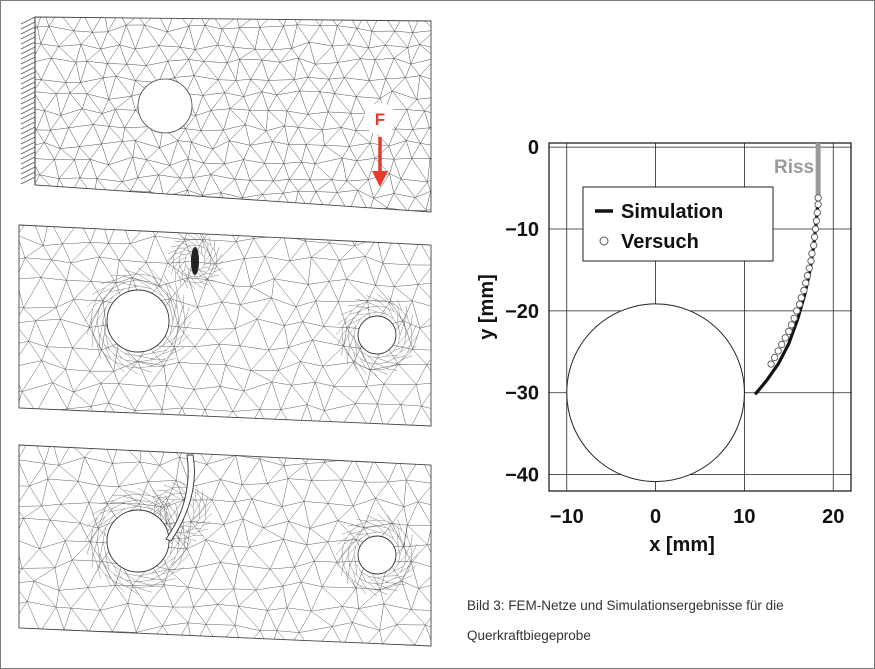 The image size is (875, 669). What do you see at coordinates (380, 145) in the screenshot?
I see `force-marker: F` at bounding box center [380, 145].